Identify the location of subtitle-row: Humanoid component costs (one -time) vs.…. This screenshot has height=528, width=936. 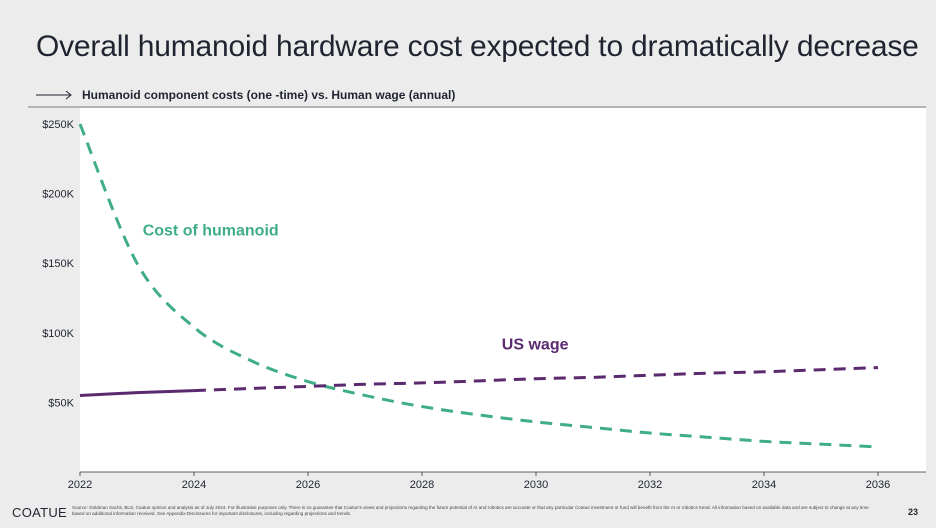
(245, 95).